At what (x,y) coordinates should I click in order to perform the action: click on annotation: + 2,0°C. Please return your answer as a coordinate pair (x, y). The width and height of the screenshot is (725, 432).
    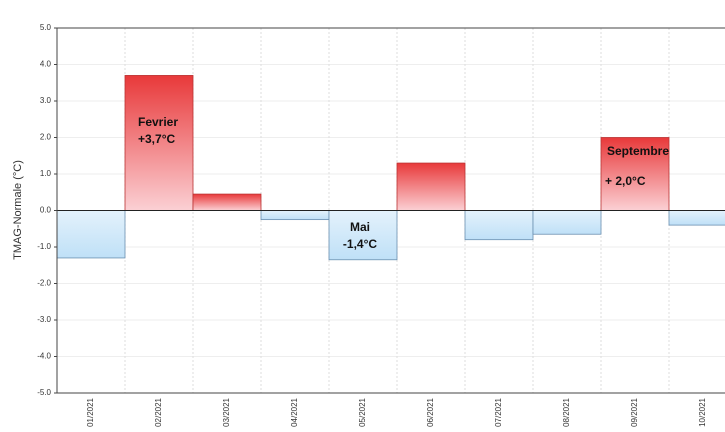
    Looking at the image, I should click on (625, 181).